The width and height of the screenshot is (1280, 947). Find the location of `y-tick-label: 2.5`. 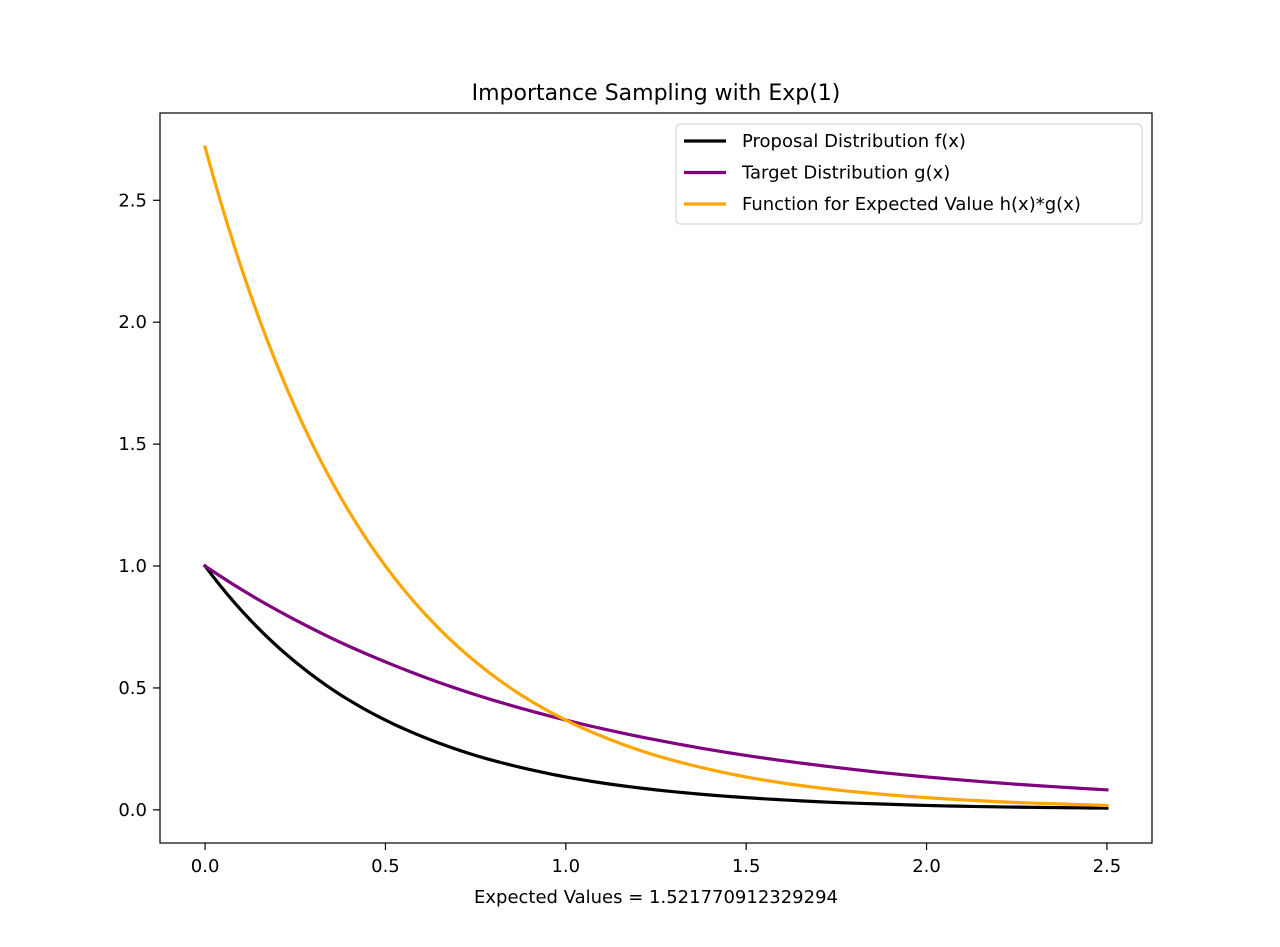

y-tick-label: 2.5 is located at coordinates (132, 200).